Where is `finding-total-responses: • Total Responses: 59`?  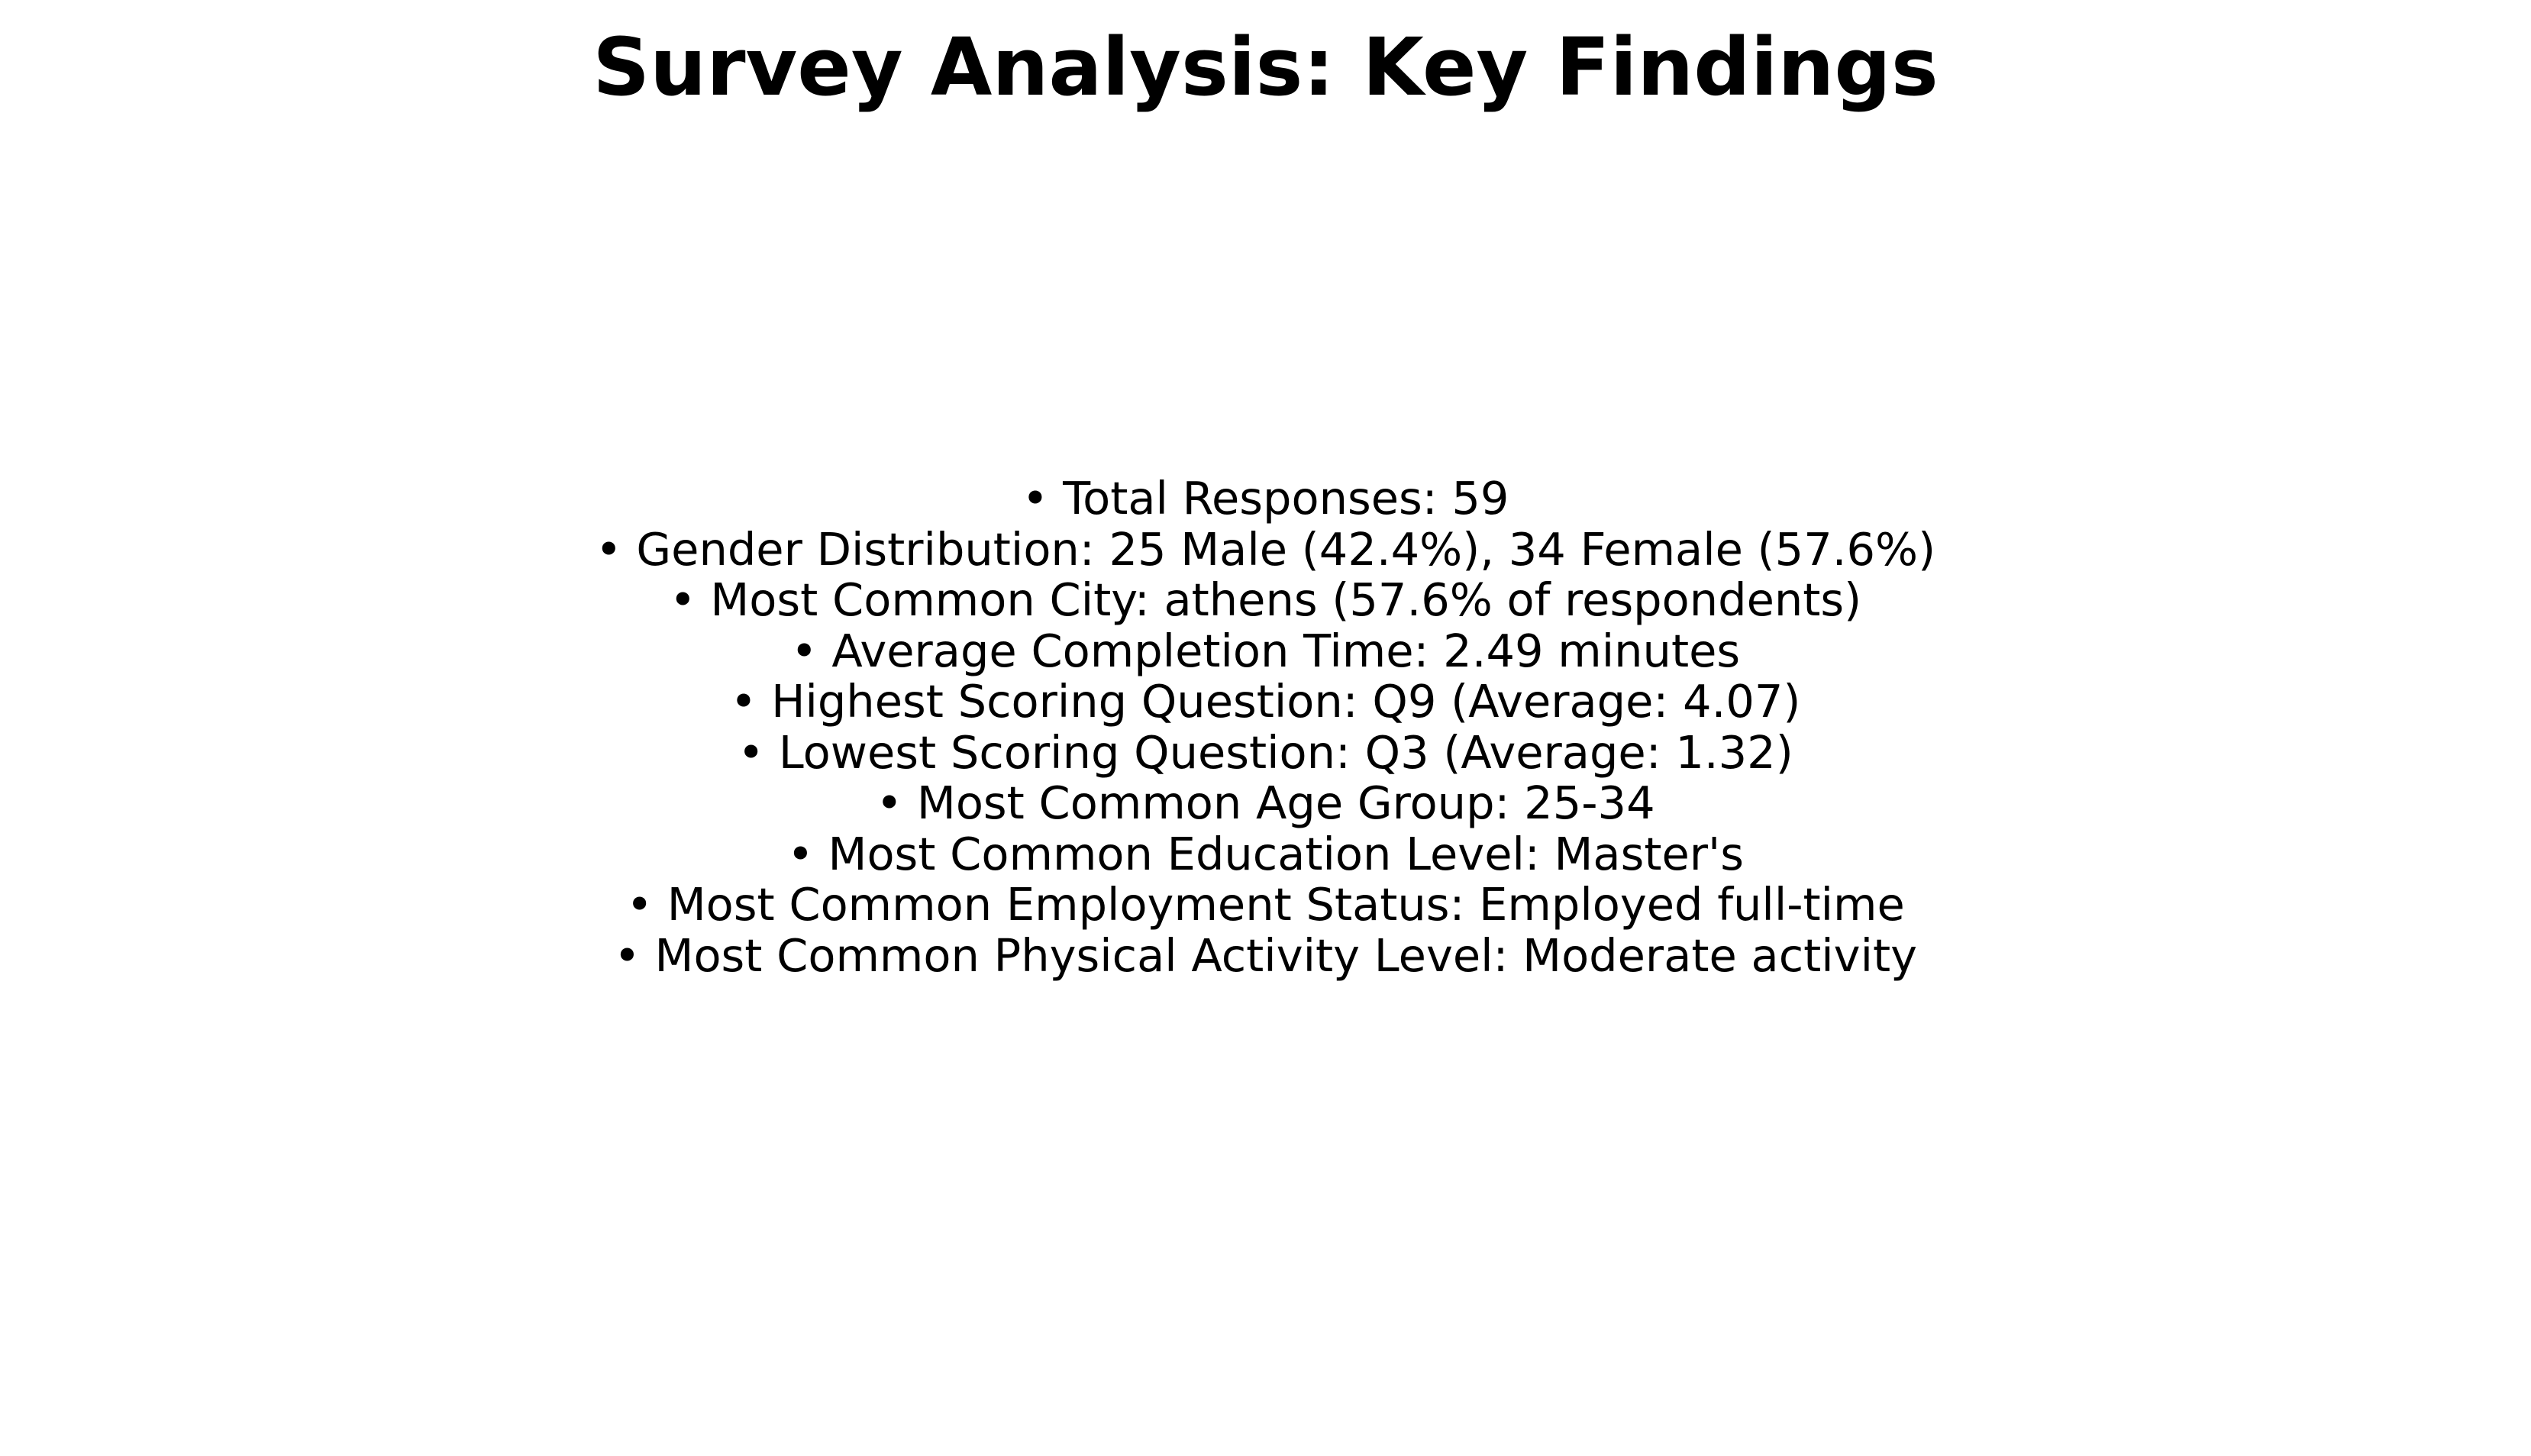 finding-total-responses: • Total Responses: 59 is located at coordinates (1265, 499).